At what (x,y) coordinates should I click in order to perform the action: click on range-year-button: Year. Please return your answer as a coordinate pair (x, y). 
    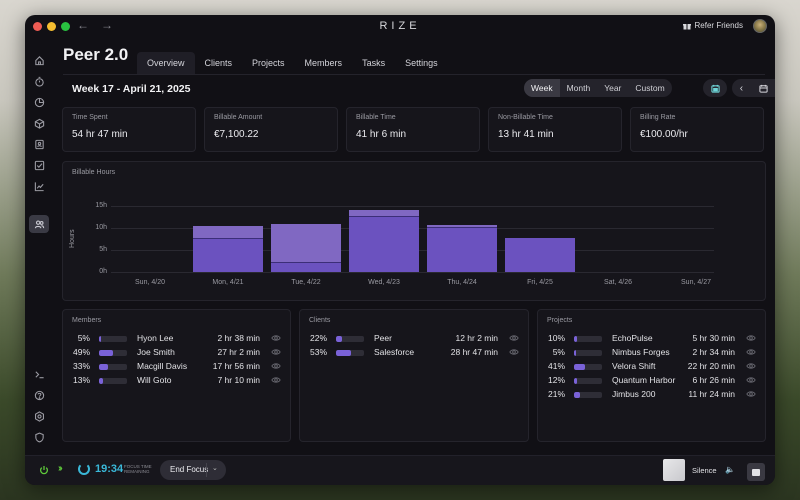
    Looking at the image, I should click on (613, 88).